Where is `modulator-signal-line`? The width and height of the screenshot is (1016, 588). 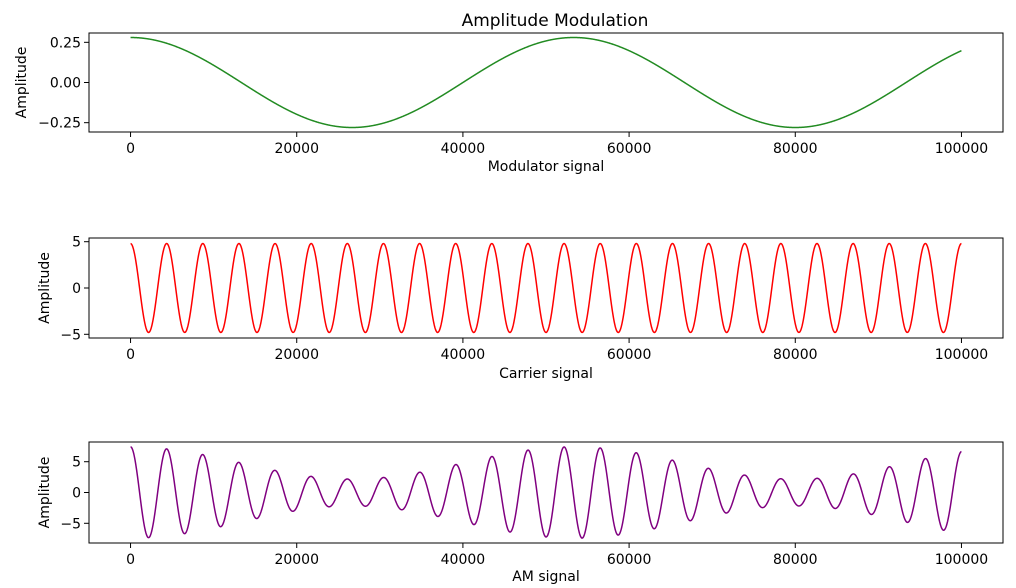
modulator-signal-line is located at coordinates (546, 82).